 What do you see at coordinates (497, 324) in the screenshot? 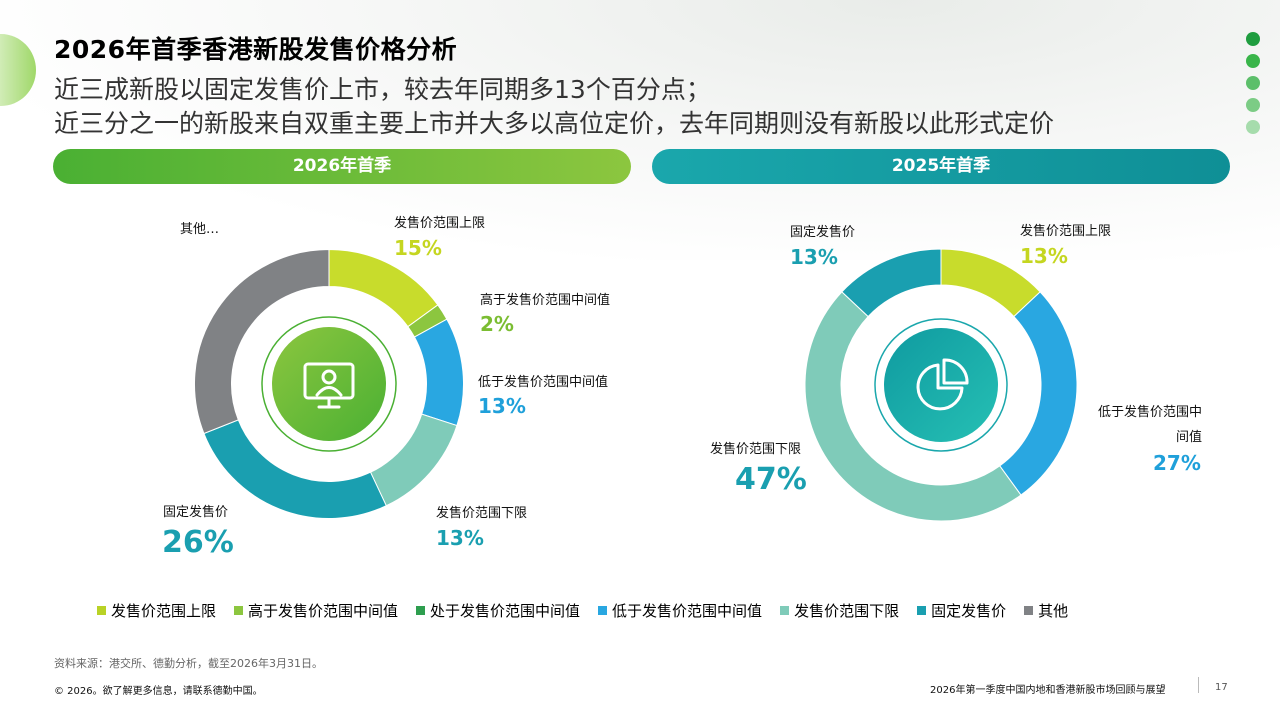
I see `value-c1-above-mid: 2%` at bounding box center [497, 324].